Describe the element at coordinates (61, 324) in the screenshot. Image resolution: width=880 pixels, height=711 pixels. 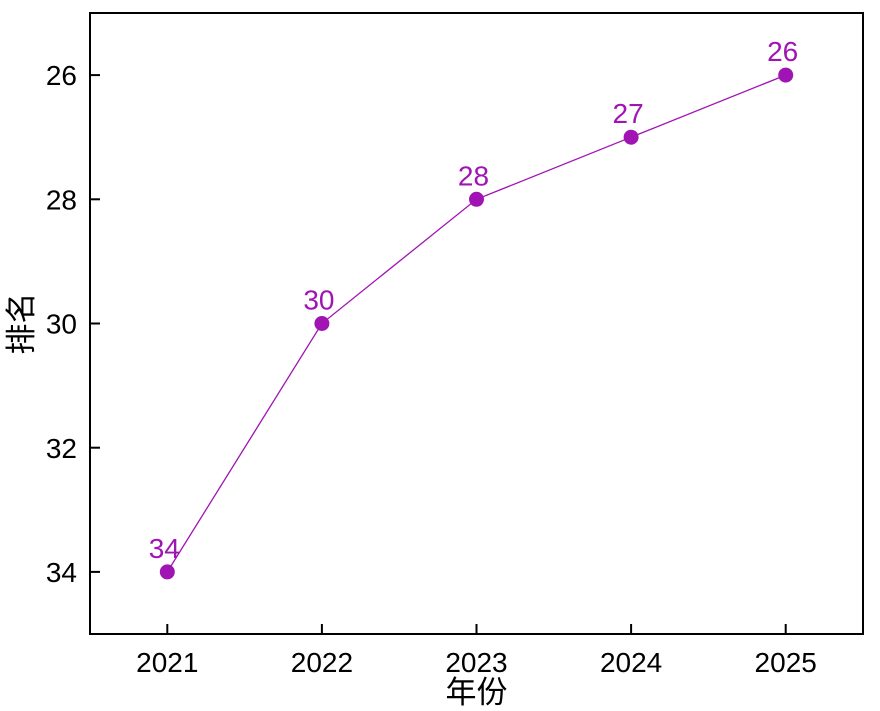
I see `y-tick-label: 30` at that location.